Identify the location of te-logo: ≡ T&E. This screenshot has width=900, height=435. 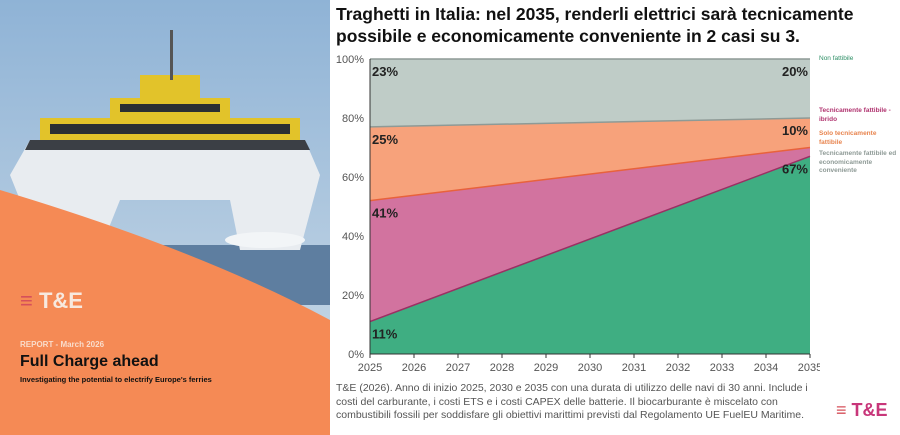
(51, 300).